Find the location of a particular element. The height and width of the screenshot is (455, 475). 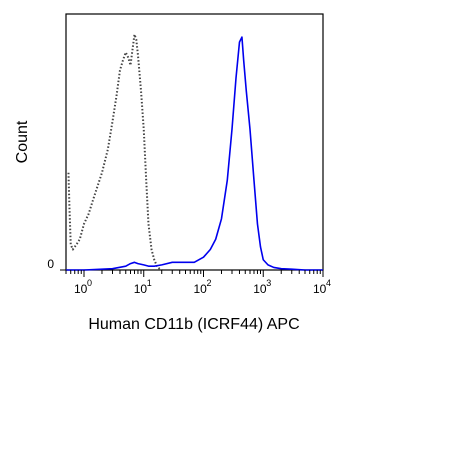

control-histogram-line is located at coordinates (115, 152).